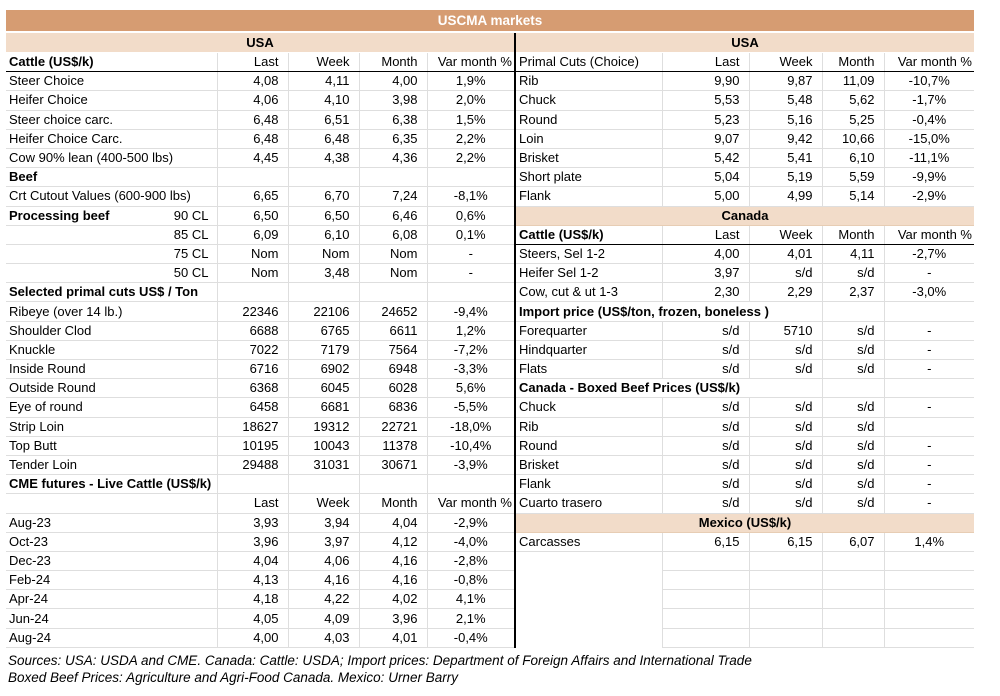 This screenshot has width=1000, height=696. I want to click on row-label: Knuckle, so click(111, 350).